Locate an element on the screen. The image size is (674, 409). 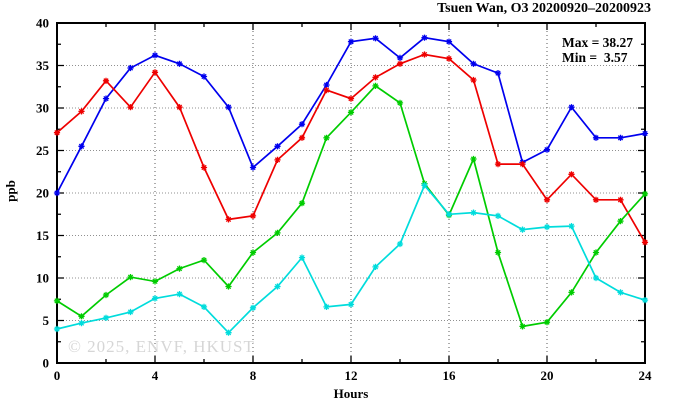
y-tick-label: 30 is located at coordinates (42, 108).